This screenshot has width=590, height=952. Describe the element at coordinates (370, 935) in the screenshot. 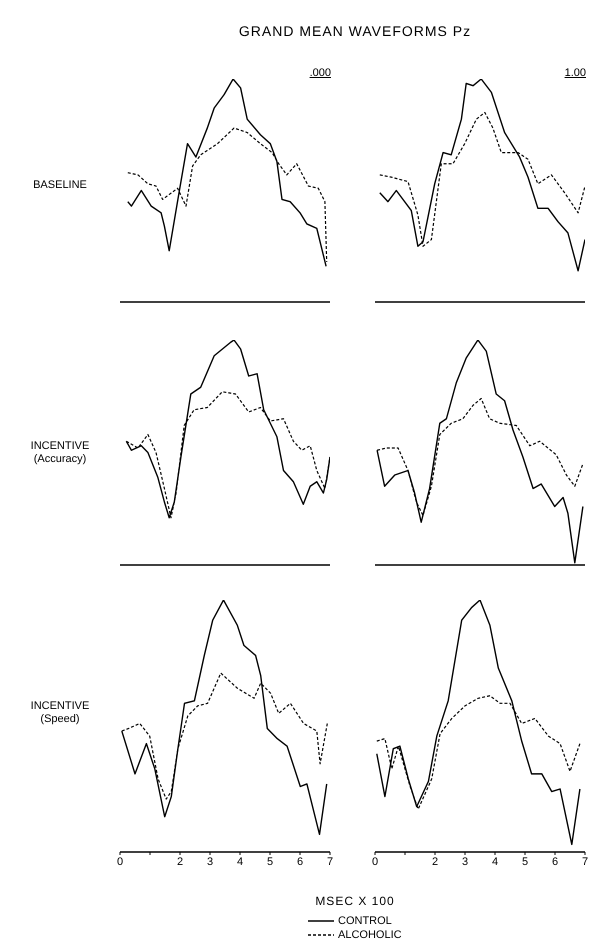

I see `legend-label: ALCOHOLIC` at that location.